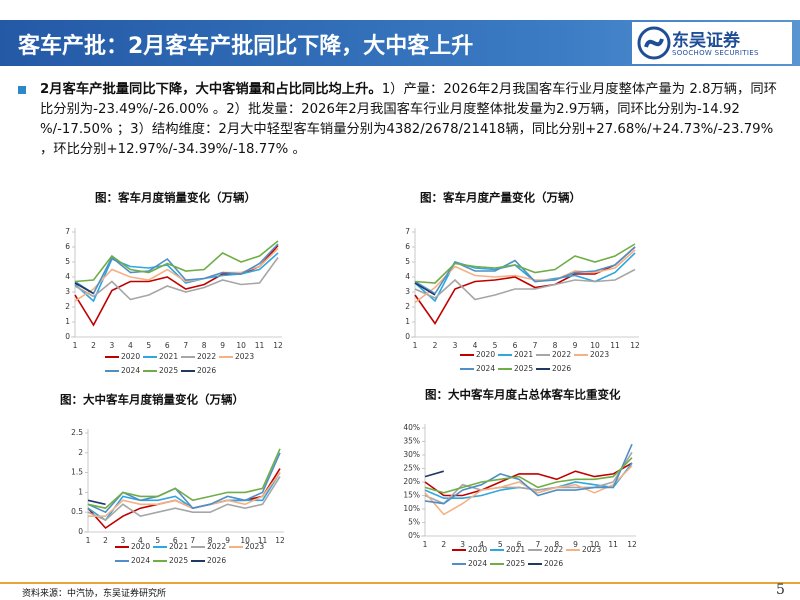 This screenshot has height=600, width=800. I want to click on logo: 东吴证券 SOOCHOW SECURITIES, so click(712, 43).